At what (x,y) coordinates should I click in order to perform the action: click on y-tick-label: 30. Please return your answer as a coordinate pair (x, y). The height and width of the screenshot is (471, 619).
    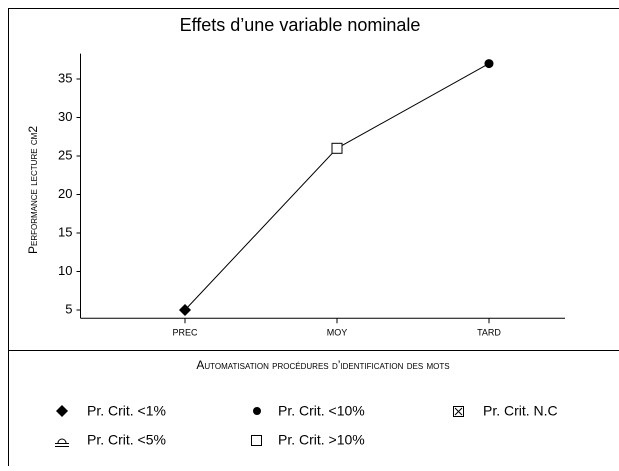
    Looking at the image, I should click on (65, 116).